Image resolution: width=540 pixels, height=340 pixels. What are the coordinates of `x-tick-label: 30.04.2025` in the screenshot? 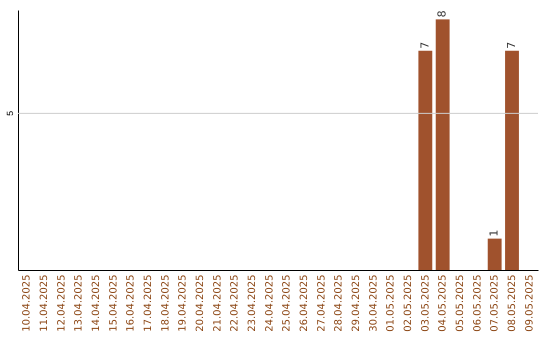 It's located at (374, 303).